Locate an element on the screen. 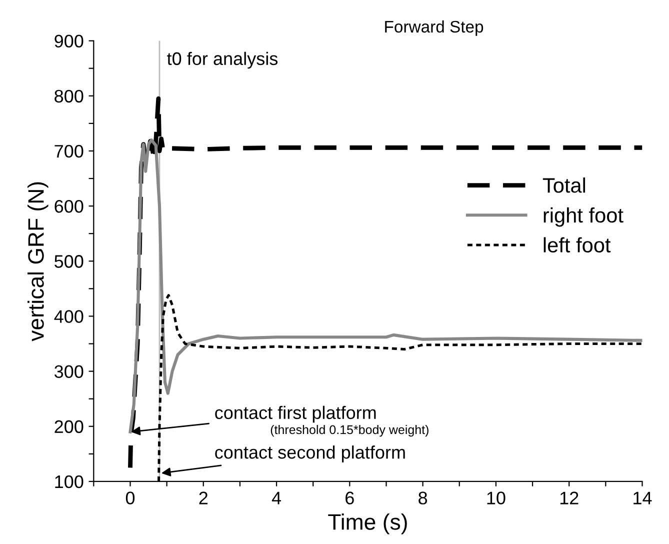  y-axis-title: vertical GRF (N) is located at coordinates (38, 262).